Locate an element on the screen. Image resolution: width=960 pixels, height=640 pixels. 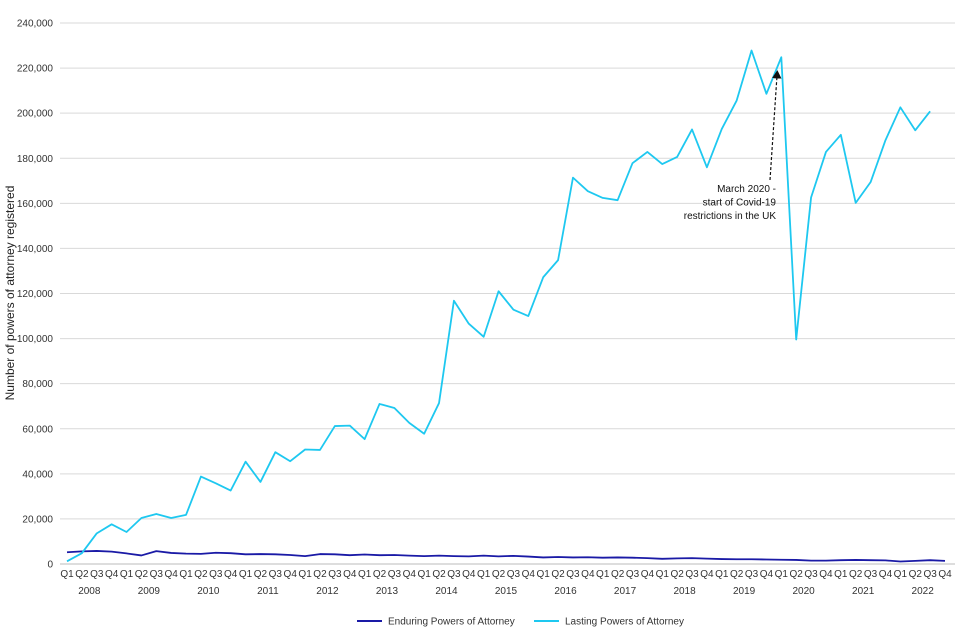
y-tick-label: 240,000 is located at coordinates (35, 24).